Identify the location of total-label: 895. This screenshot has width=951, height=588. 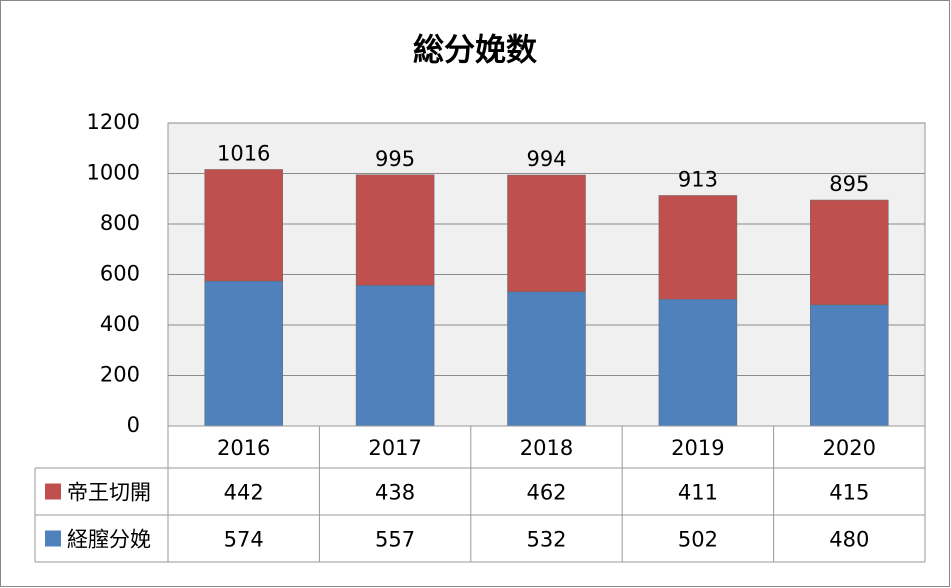
(849, 184).